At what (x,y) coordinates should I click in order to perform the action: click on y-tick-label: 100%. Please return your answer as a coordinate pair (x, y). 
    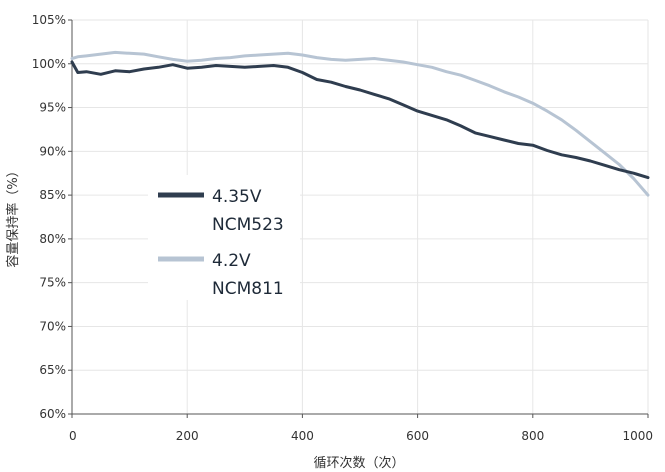
    Looking at the image, I should click on (49, 64).